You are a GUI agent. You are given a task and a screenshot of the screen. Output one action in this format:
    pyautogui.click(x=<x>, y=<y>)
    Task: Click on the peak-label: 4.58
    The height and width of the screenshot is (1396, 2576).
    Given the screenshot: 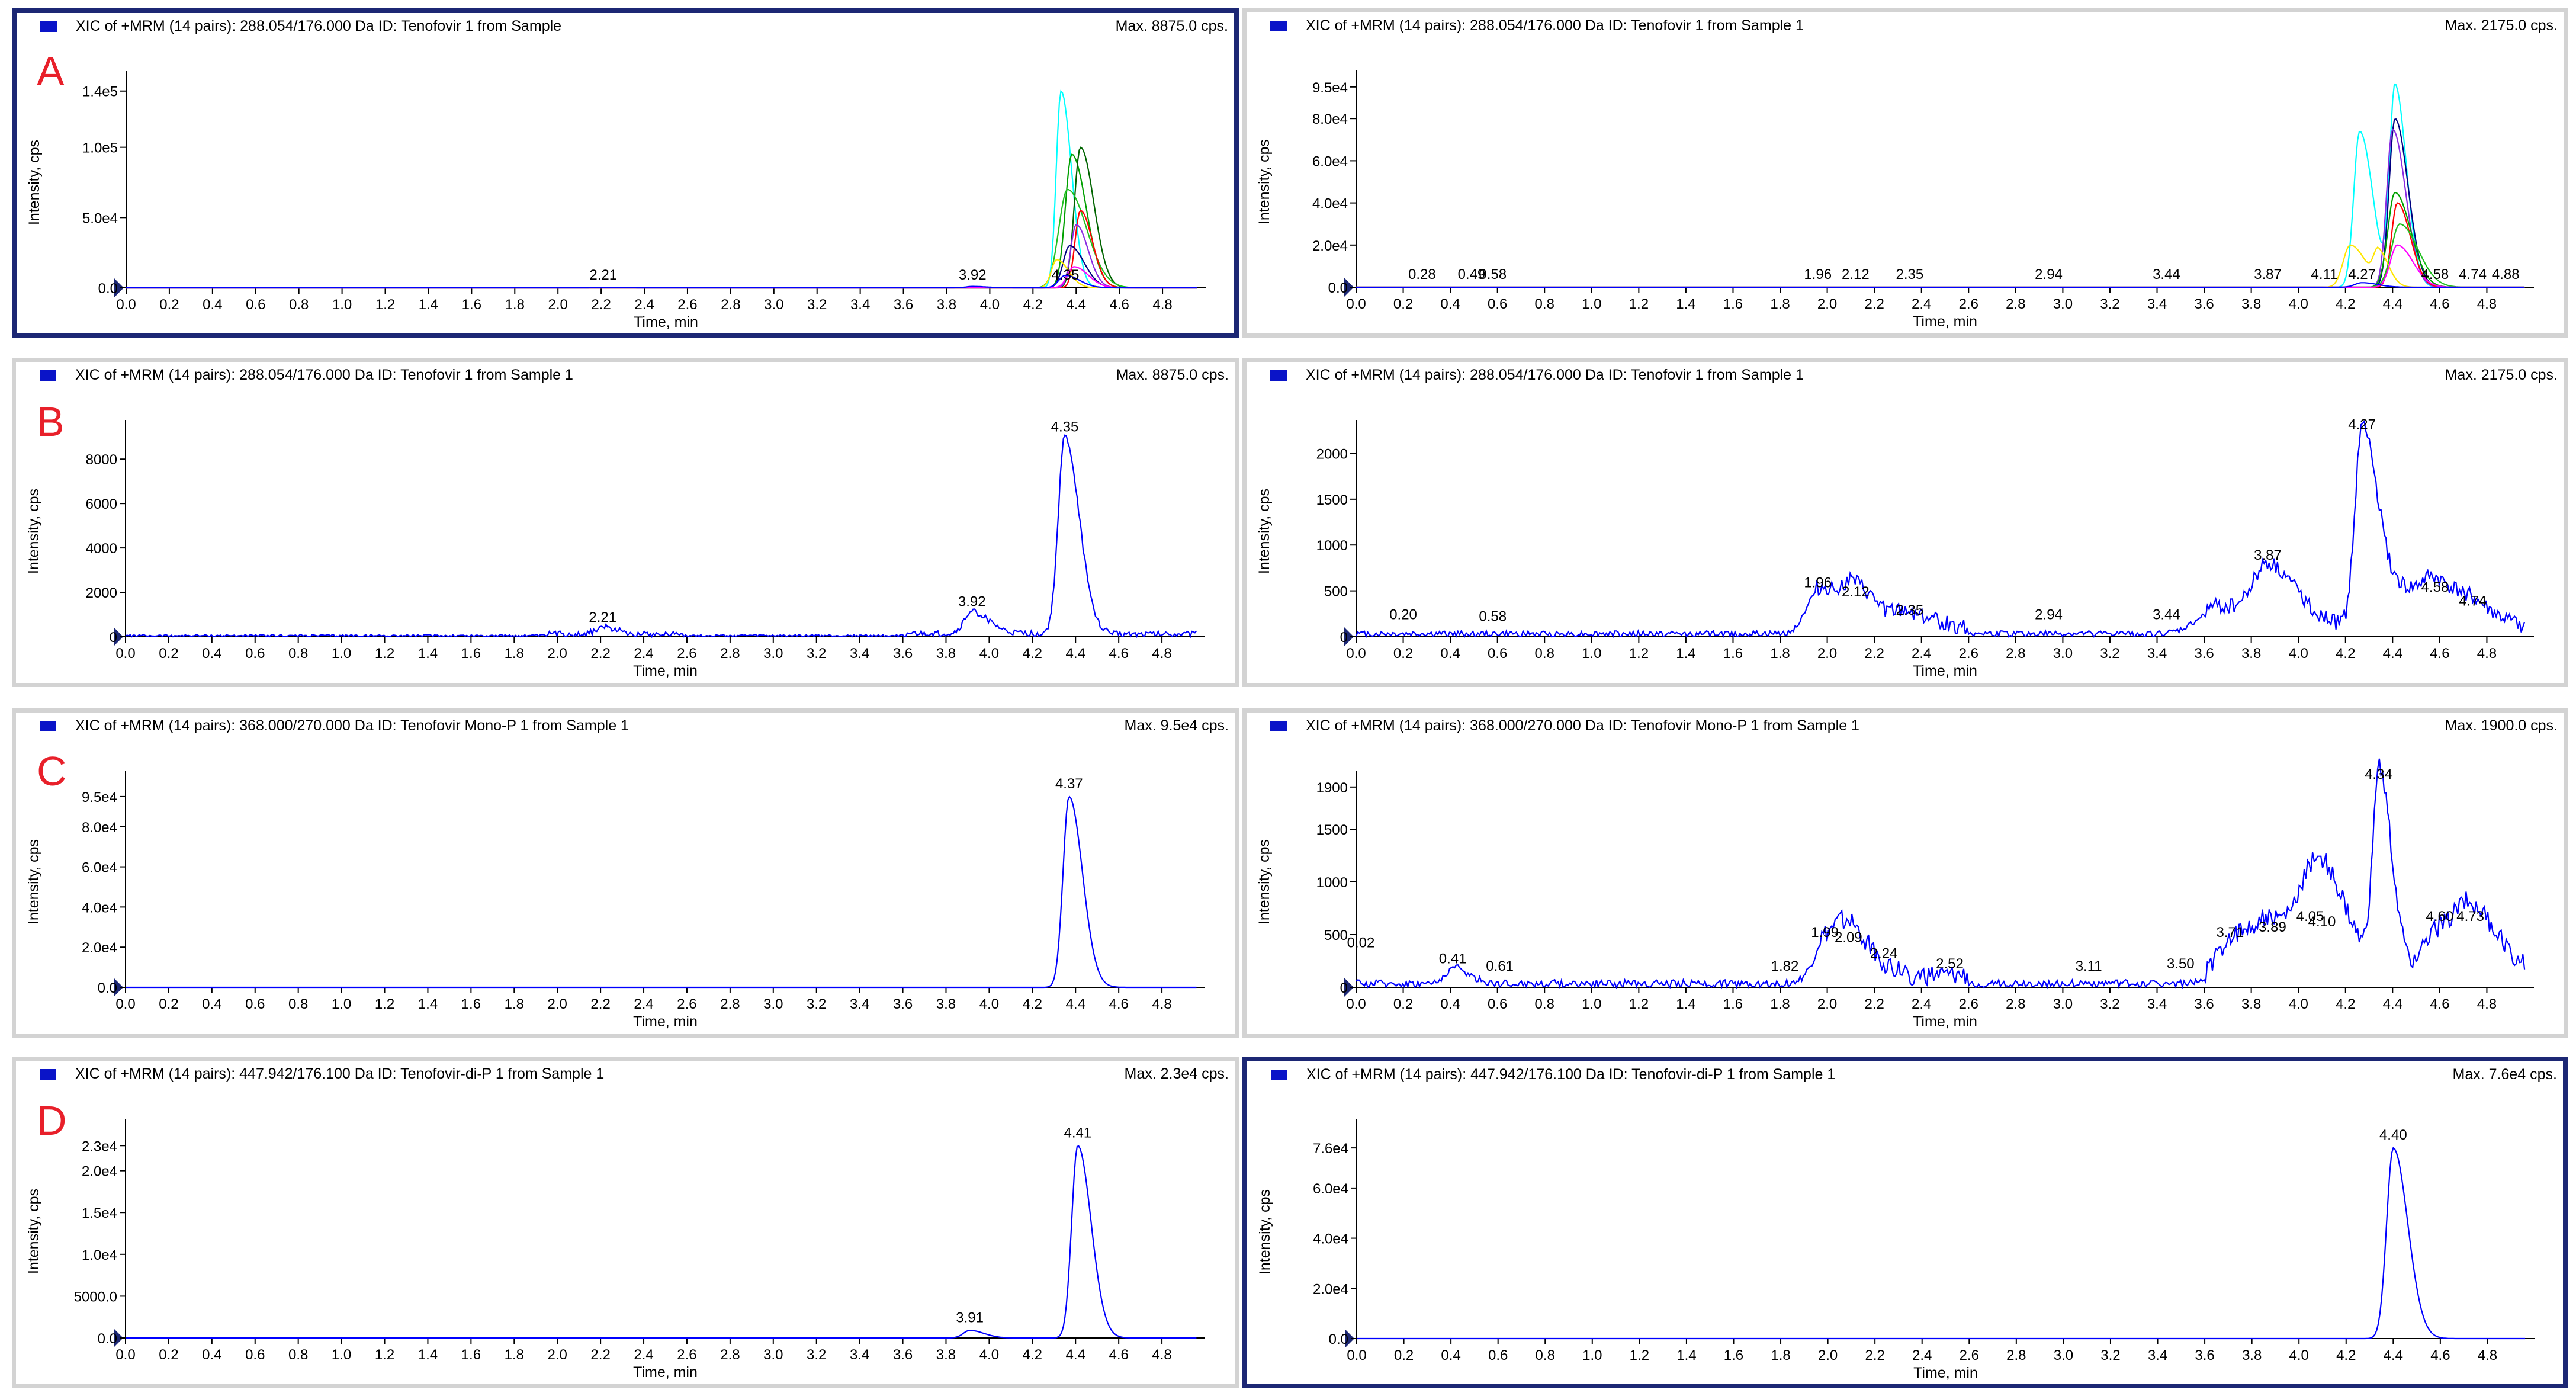 What is the action you would take?
    pyautogui.click(x=2435, y=587)
    